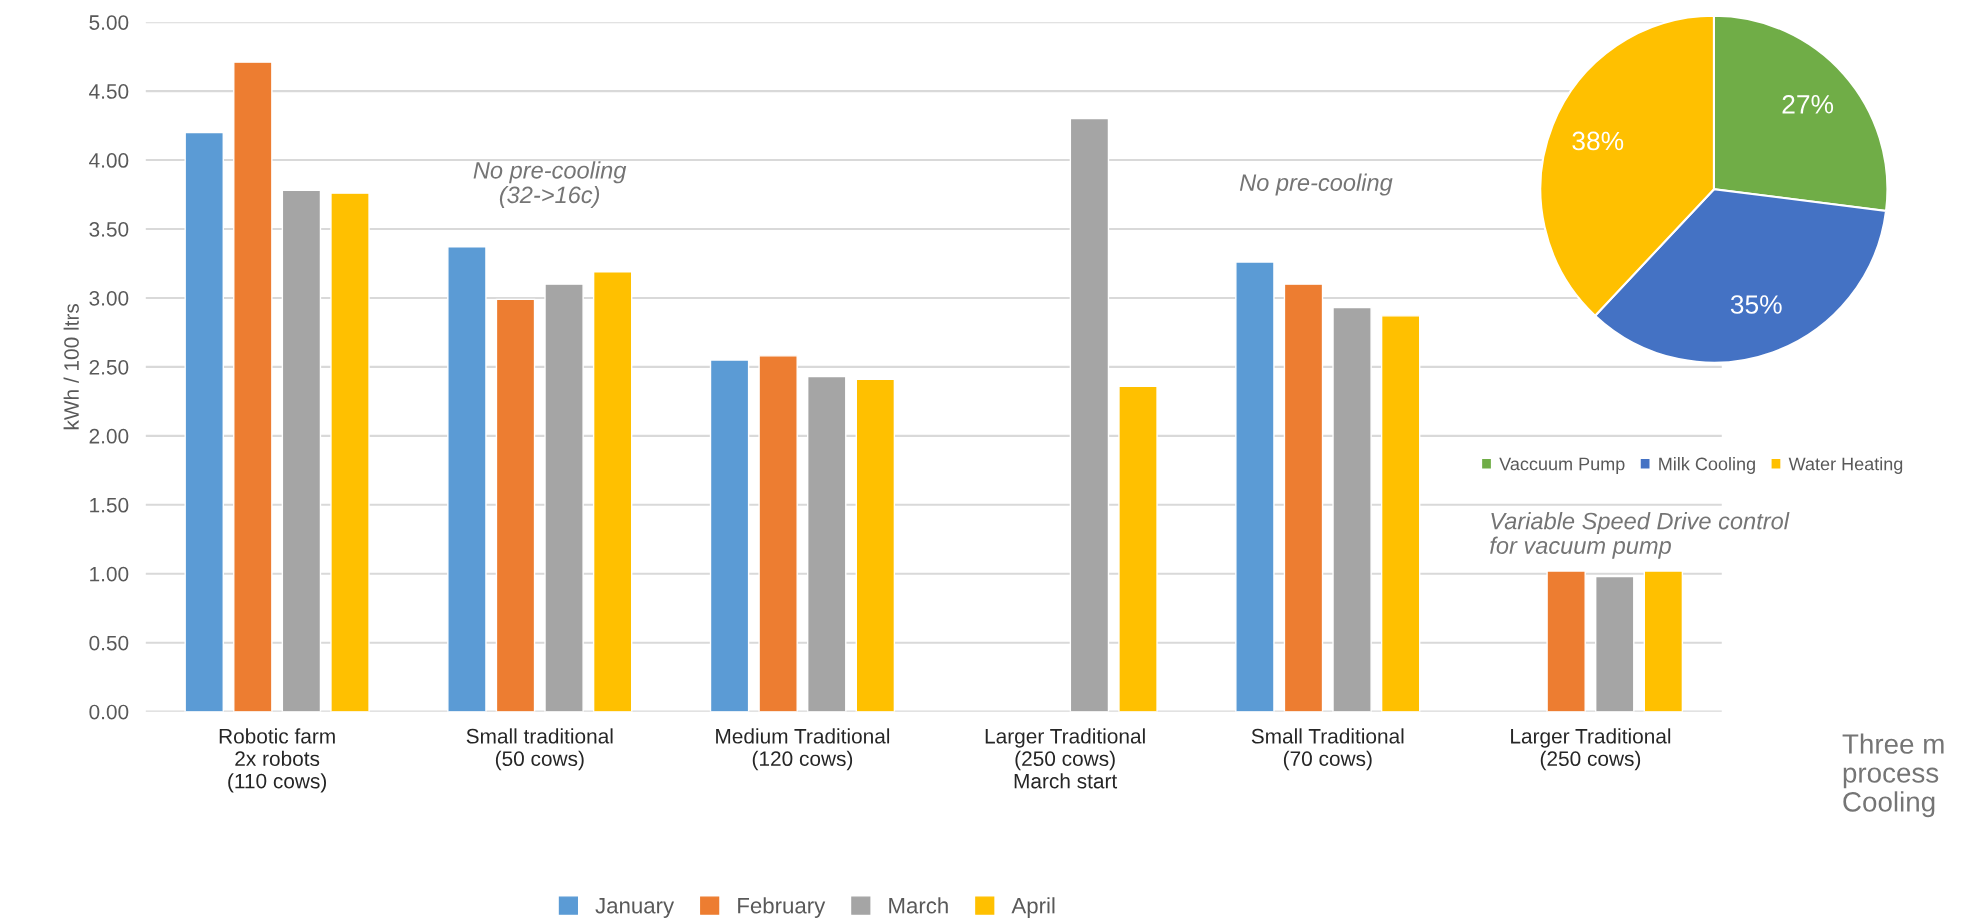  I want to click on x-tick-label: Robotic farm 2x robots (110 cows), so click(277, 760).